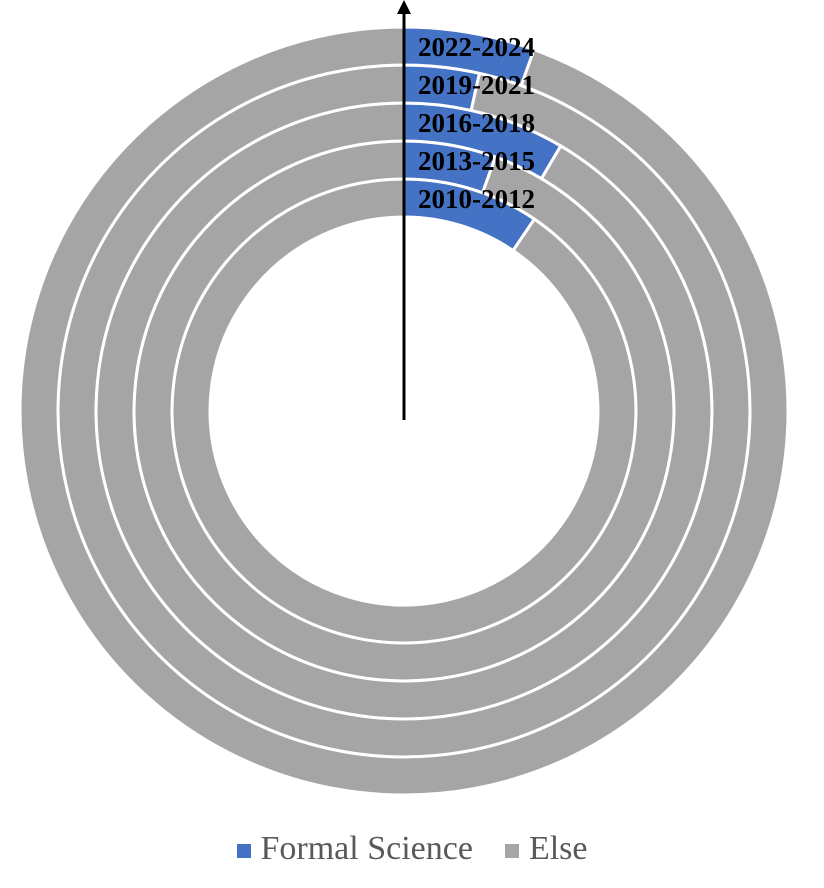 Image resolution: width=824 pixels, height=888 pixels. What do you see at coordinates (476, 161) in the screenshot?
I see `ring-label-2013-2015: 2013-2015` at bounding box center [476, 161].